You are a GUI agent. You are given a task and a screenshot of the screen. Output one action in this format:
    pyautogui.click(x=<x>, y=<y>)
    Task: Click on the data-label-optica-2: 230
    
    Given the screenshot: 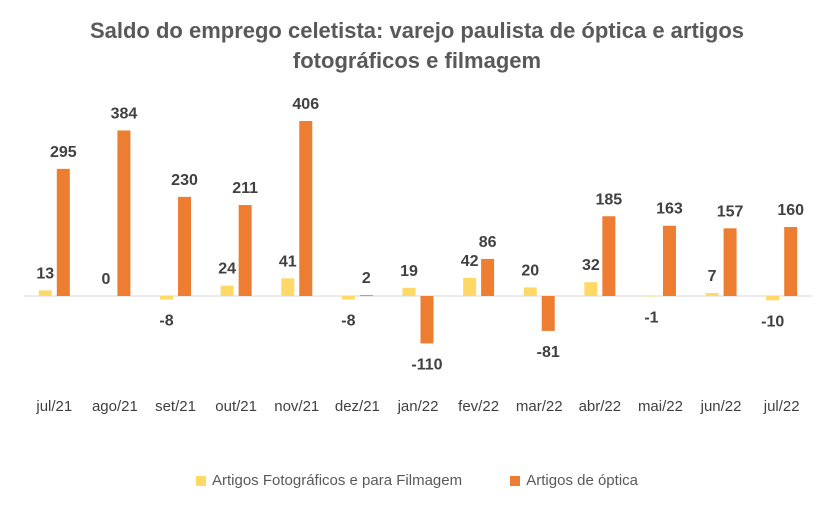 What is the action you would take?
    pyautogui.click(x=184, y=180)
    